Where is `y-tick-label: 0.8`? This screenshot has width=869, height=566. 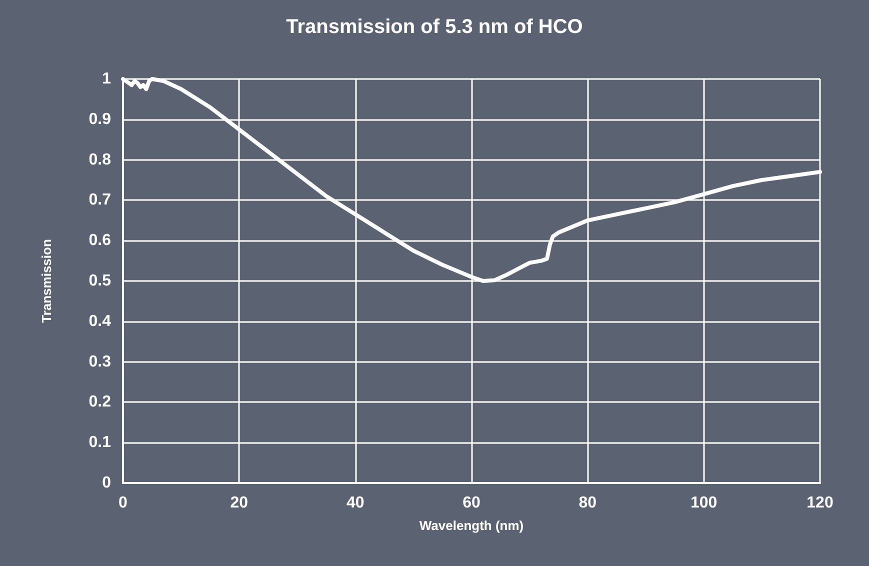 y-tick-label: 0.8 is located at coordinates (100, 159).